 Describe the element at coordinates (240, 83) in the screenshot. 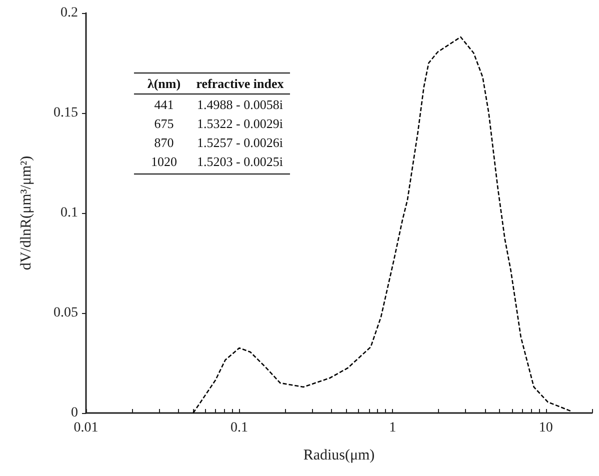

I see `annotation: refractive index` at that location.